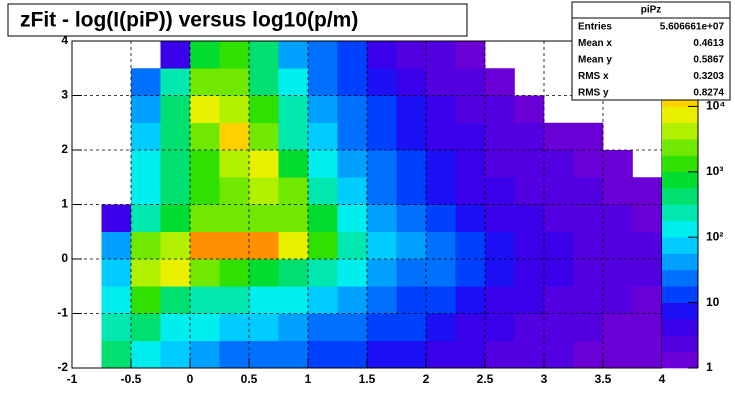 The image size is (735, 408). I want to click on y-tick-label: 4, so click(64, 40).